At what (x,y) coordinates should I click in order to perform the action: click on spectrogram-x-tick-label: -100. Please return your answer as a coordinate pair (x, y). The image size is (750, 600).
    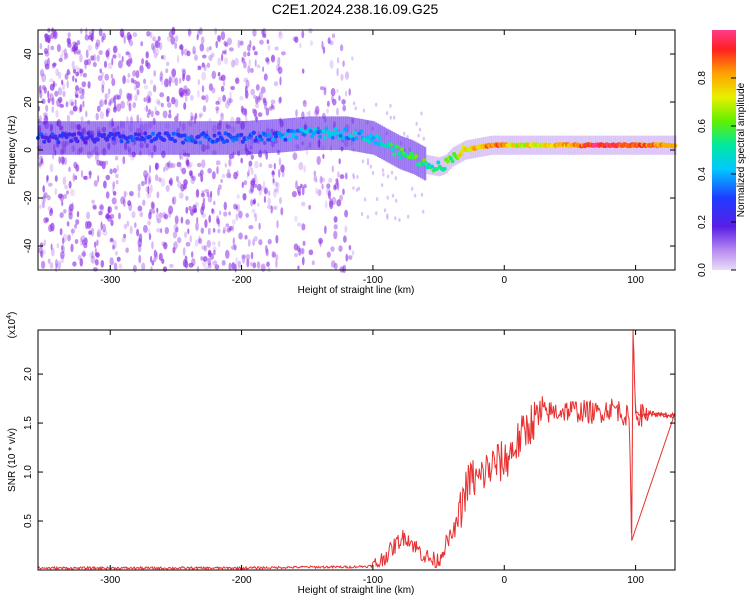
    Looking at the image, I should click on (373, 280).